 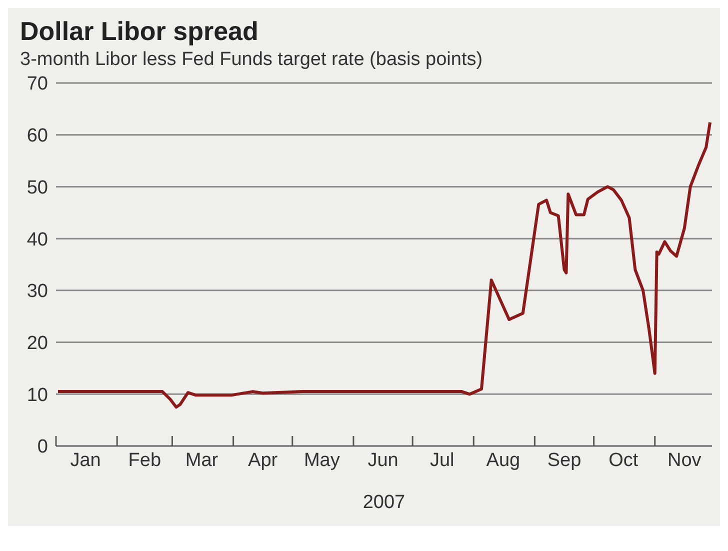 I want to click on x-tick-label: Nov, so click(x=685, y=460).